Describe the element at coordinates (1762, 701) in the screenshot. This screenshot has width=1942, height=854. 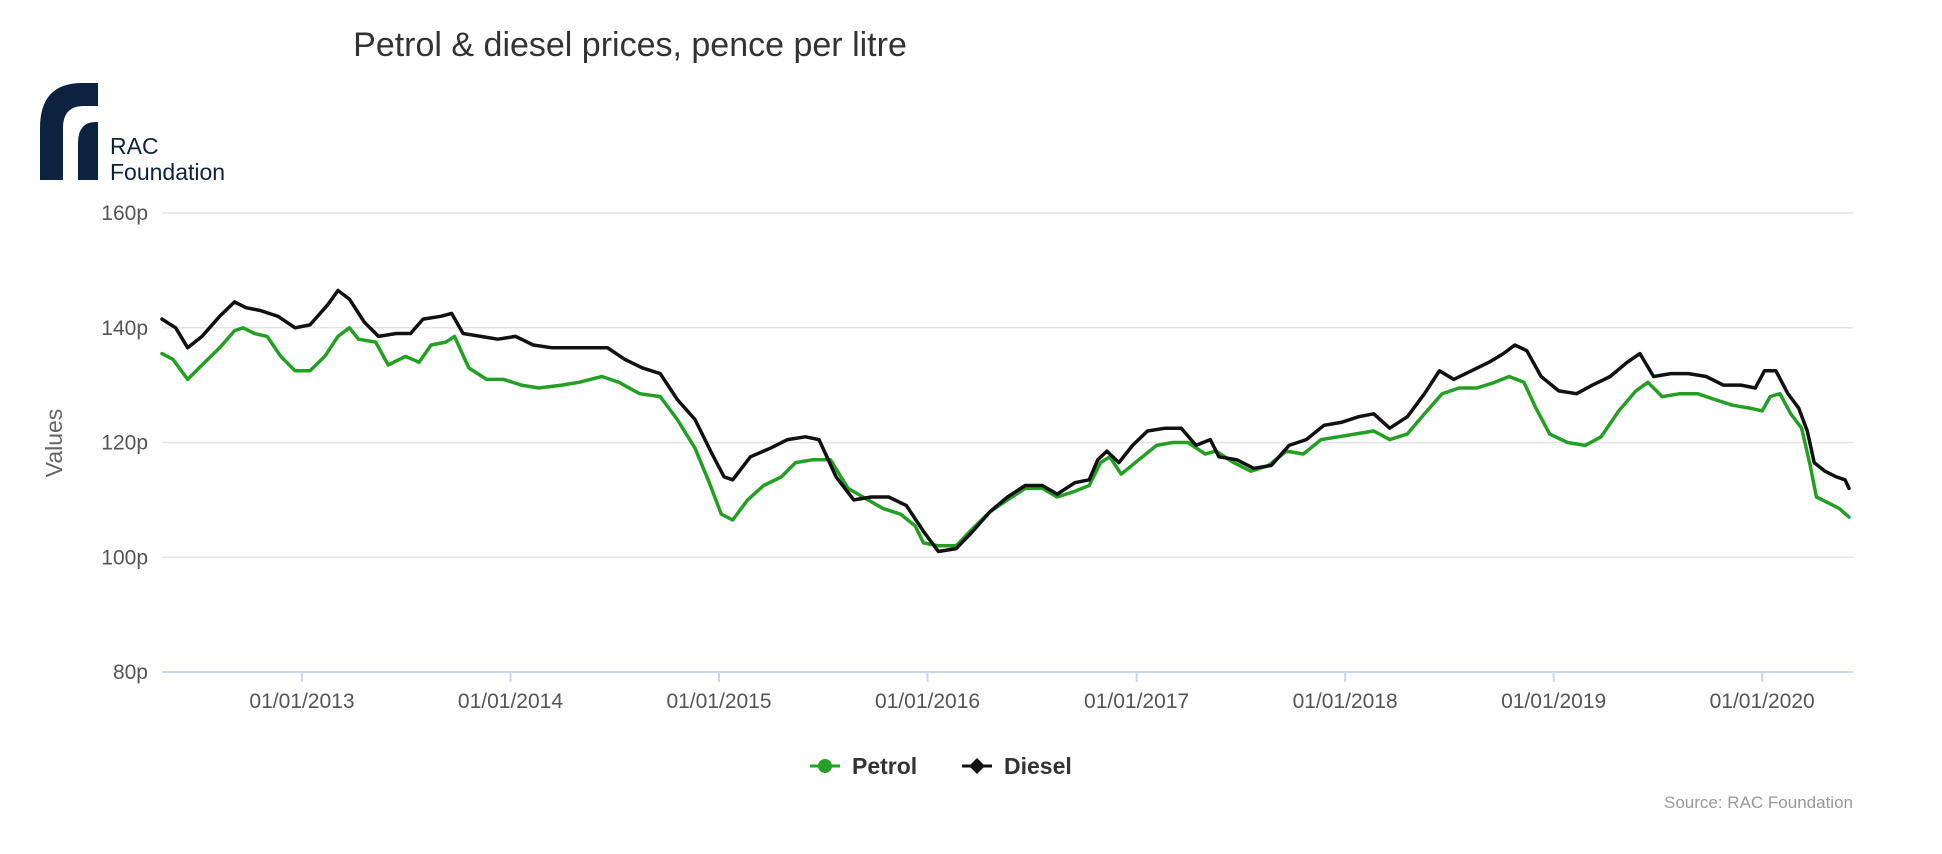
I see `x-tick-label: 01/01/2020` at that location.